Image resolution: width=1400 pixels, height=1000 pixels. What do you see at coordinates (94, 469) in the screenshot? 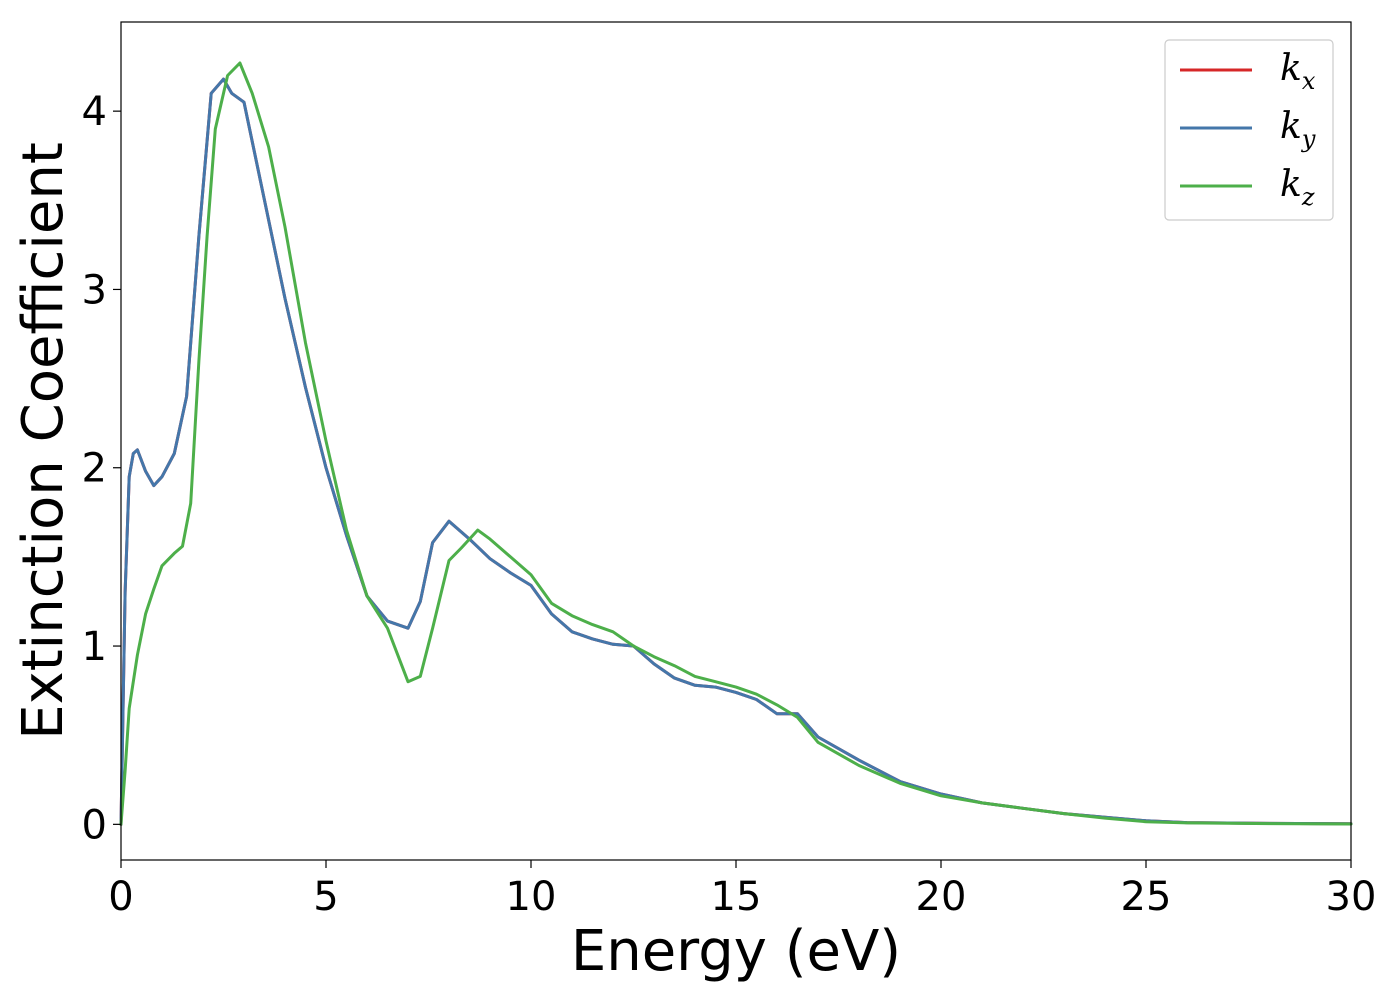
I see `y-tick-label: 2` at bounding box center [94, 469].